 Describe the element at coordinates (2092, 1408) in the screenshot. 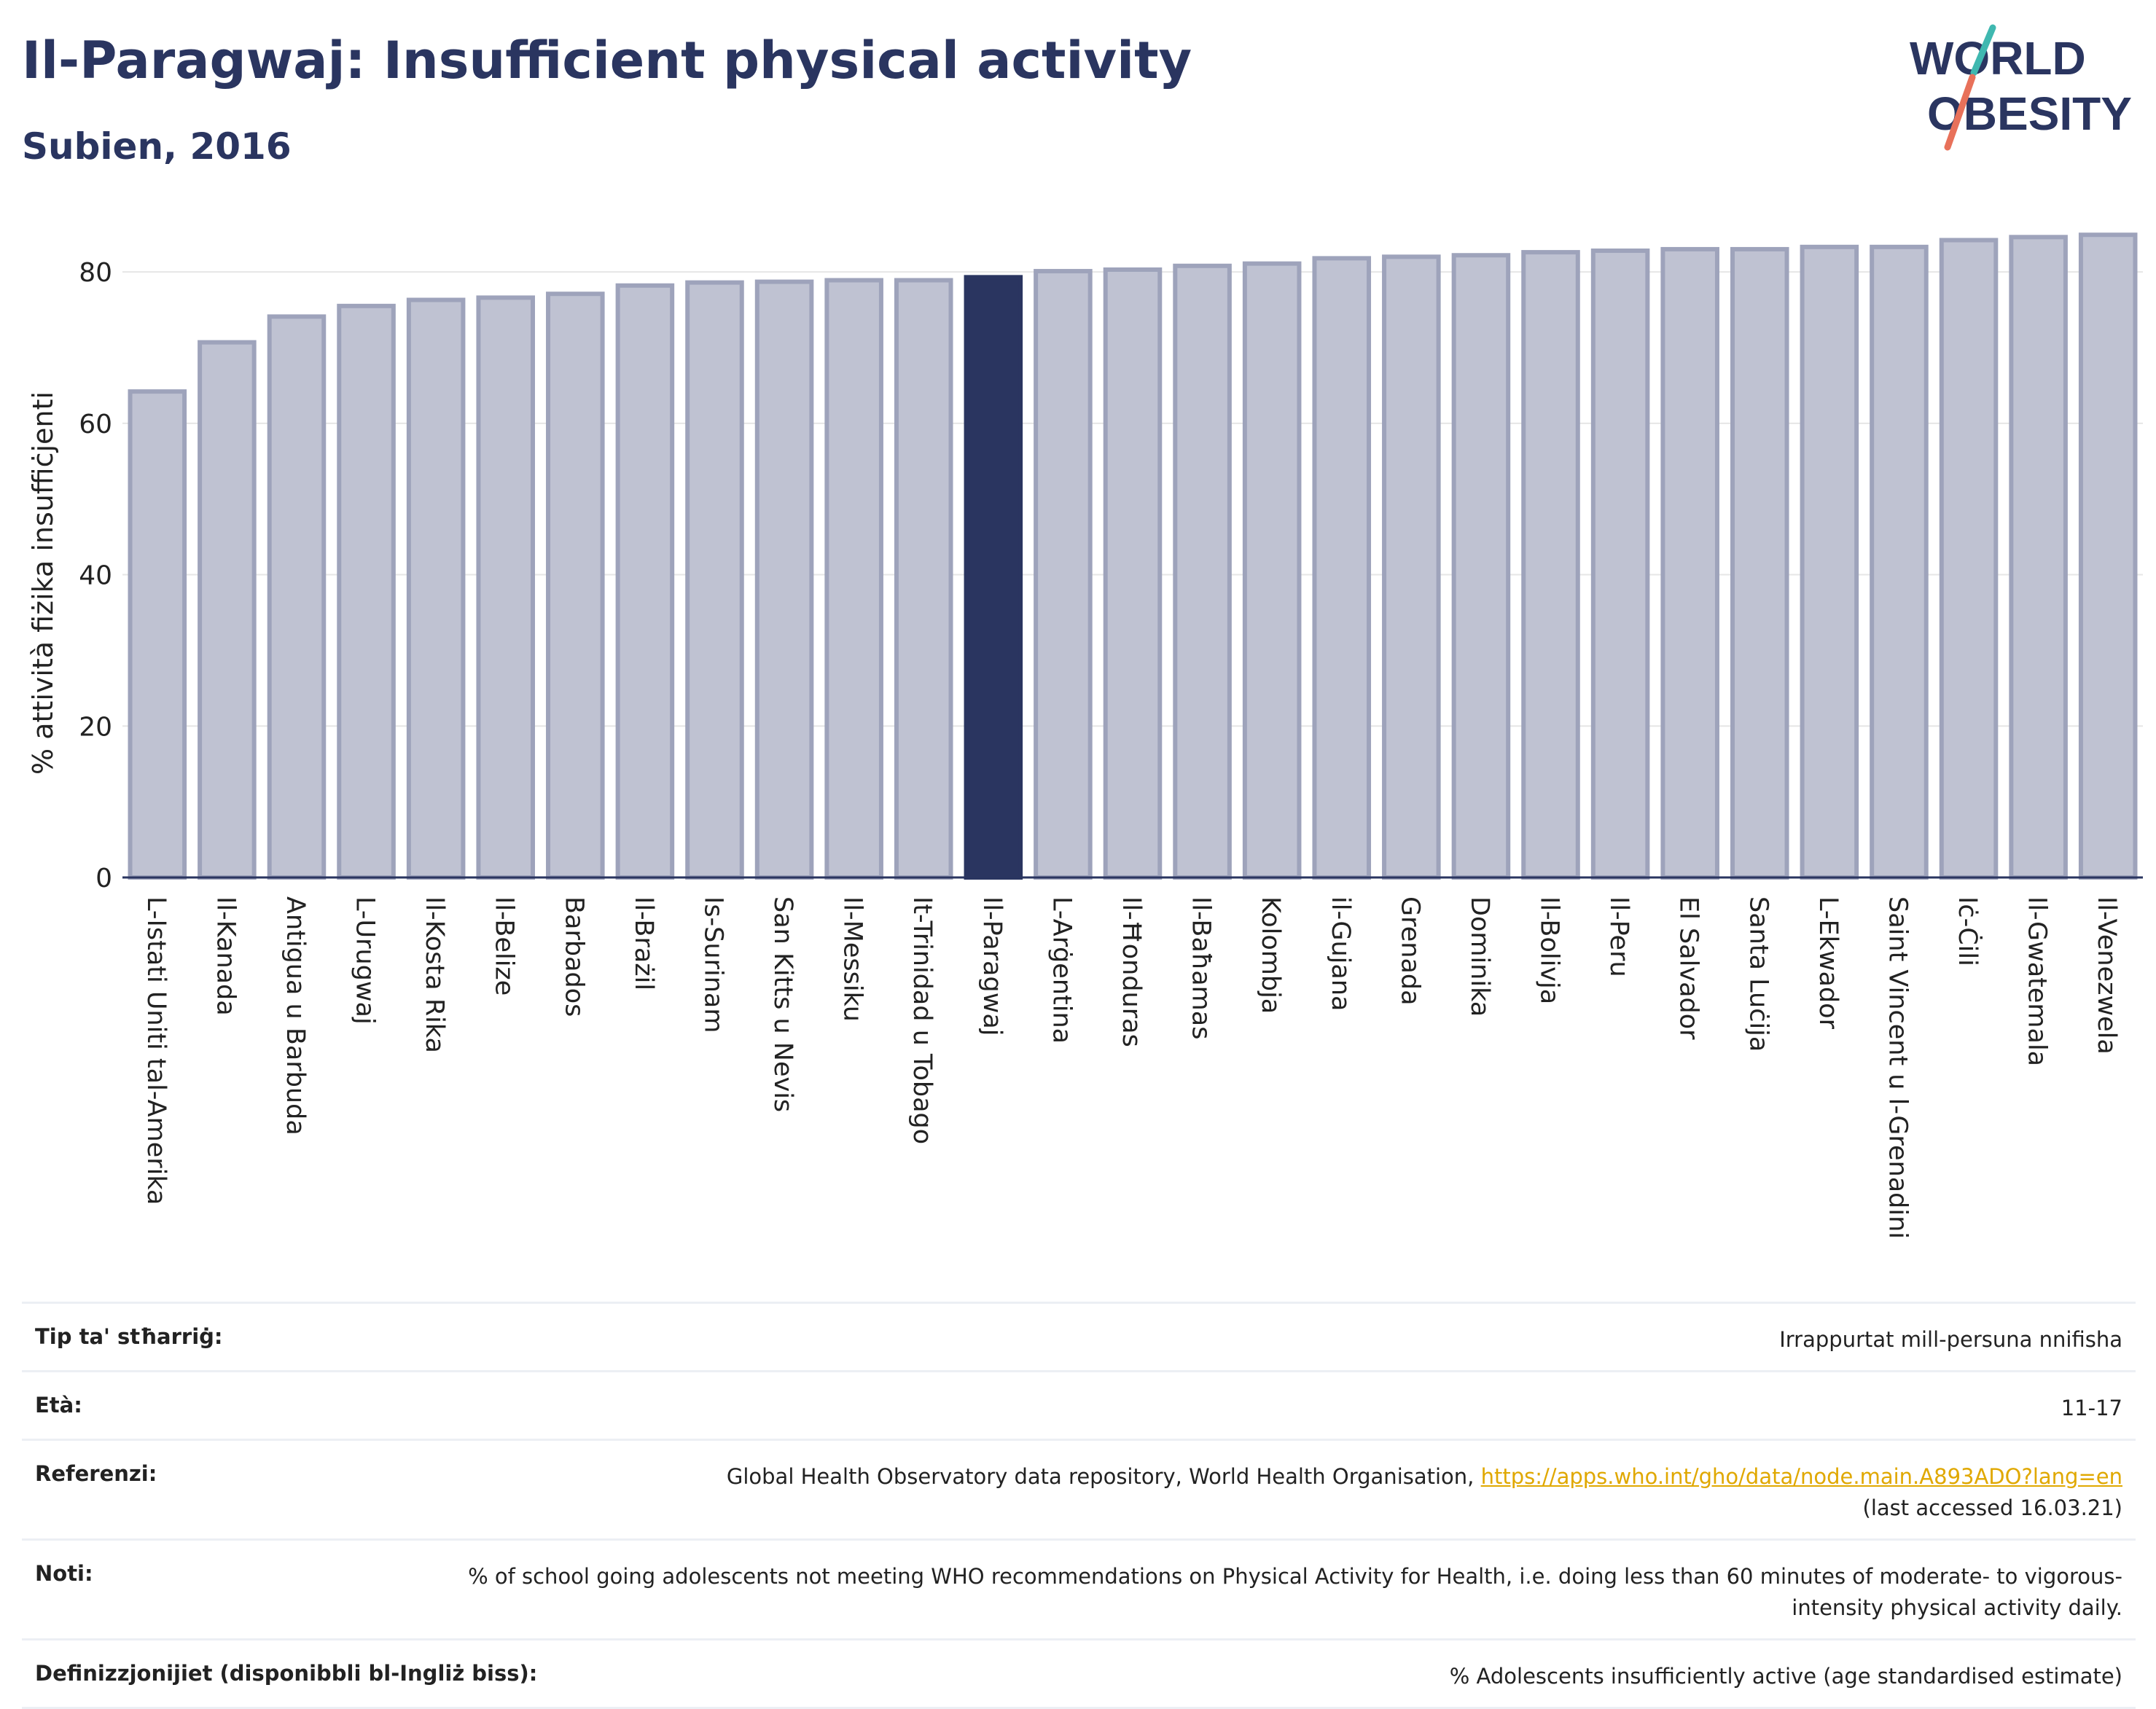

I see `meta-value: 11-17` at that location.